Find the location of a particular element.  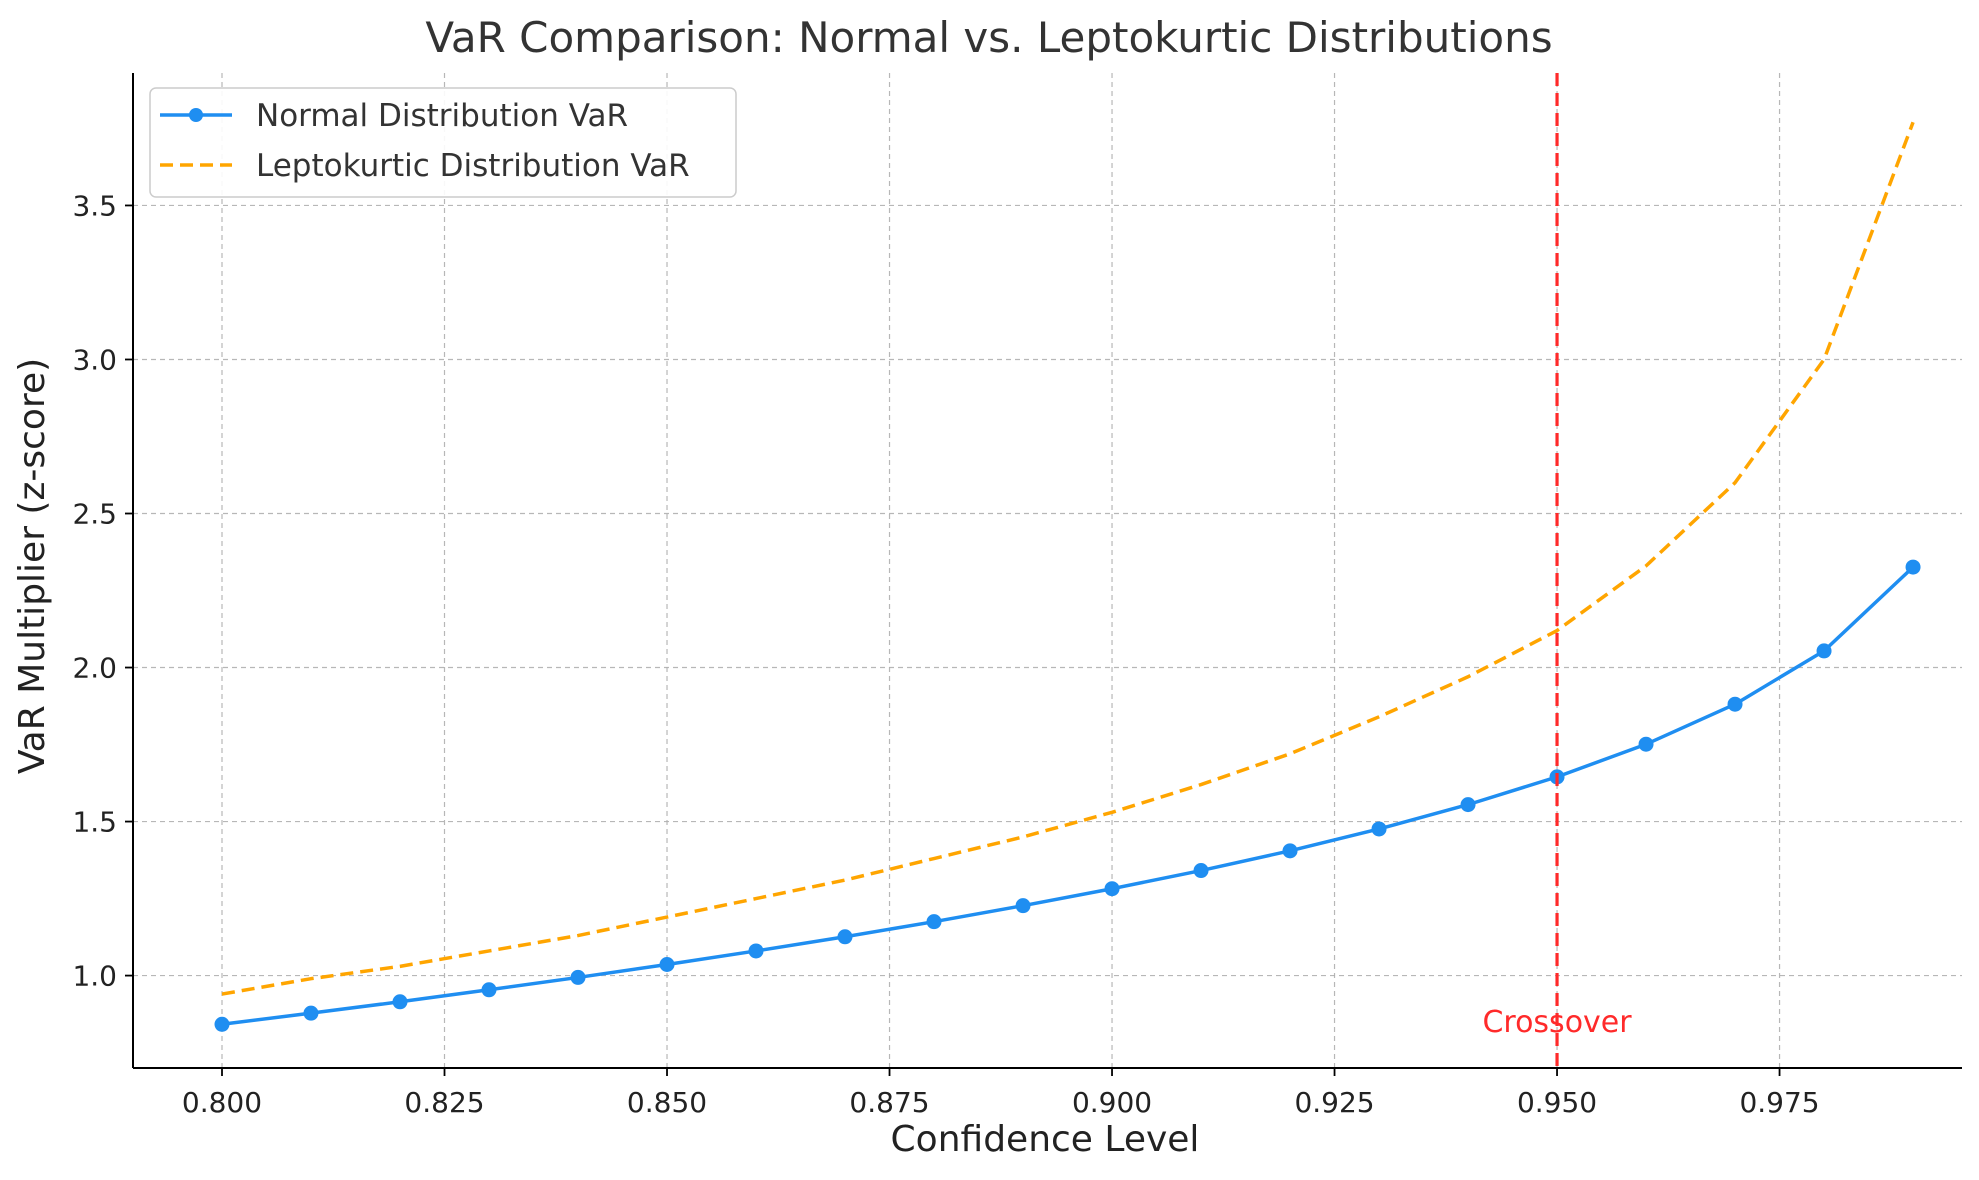

x-tick-label: 0.950 is located at coordinates (1557, 1102).